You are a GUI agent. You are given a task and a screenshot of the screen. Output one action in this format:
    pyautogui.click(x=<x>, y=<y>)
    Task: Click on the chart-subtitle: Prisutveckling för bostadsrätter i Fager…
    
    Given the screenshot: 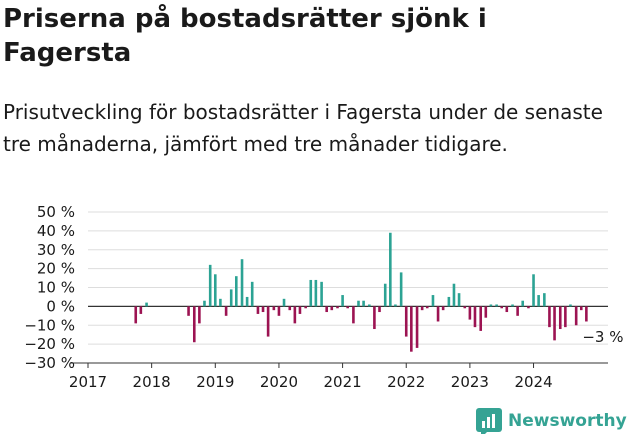 What is the action you would take?
    pyautogui.click(x=303, y=128)
    